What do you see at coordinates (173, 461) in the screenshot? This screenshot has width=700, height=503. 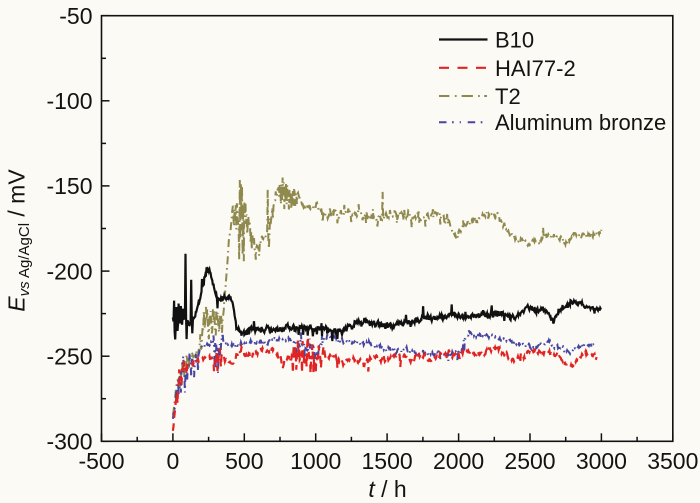 I see `svg-text: 0` at bounding box center [173, 461].